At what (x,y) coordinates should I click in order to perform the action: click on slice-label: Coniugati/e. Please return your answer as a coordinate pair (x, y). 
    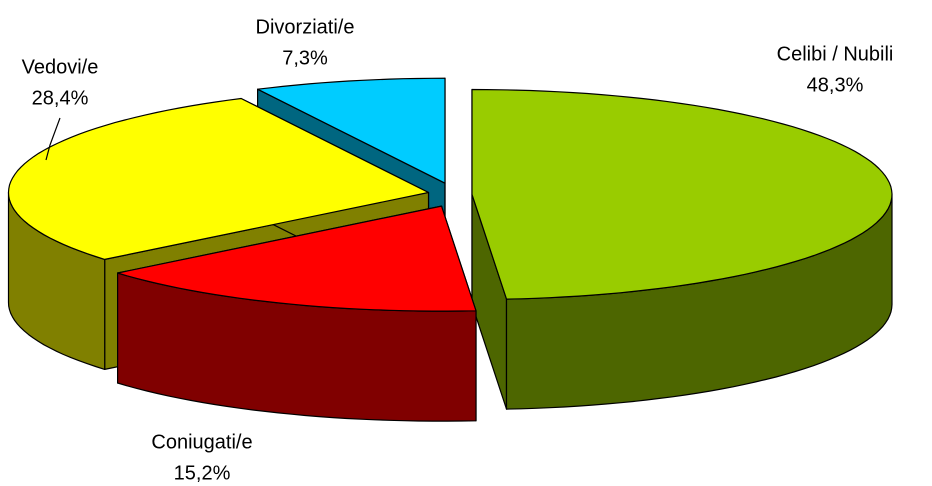
    Looking at the image, I should click on (201, 442).